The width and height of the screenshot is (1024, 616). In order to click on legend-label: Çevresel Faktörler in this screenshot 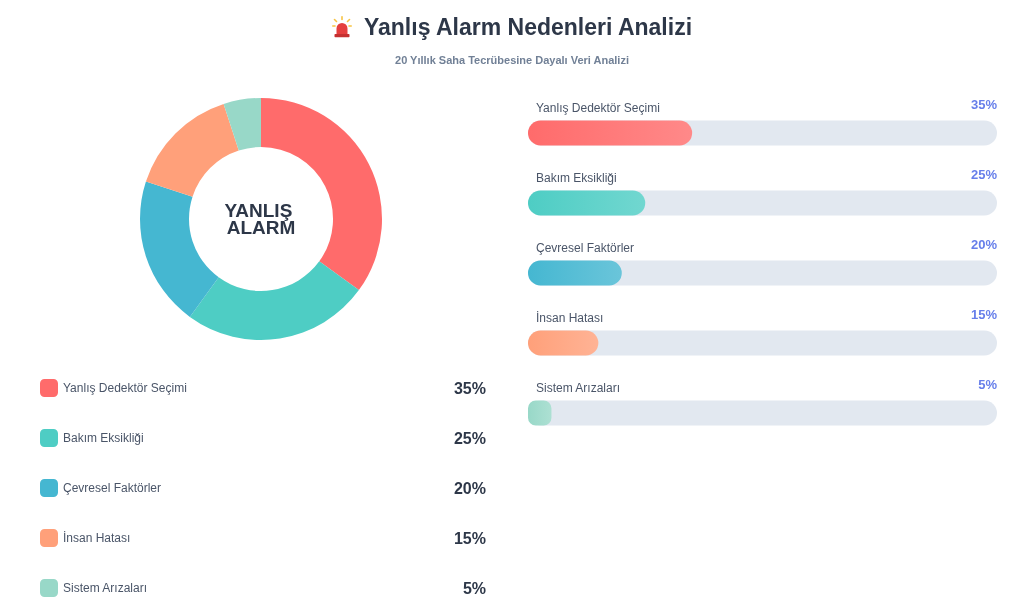, I will do `click(112, 488)`.